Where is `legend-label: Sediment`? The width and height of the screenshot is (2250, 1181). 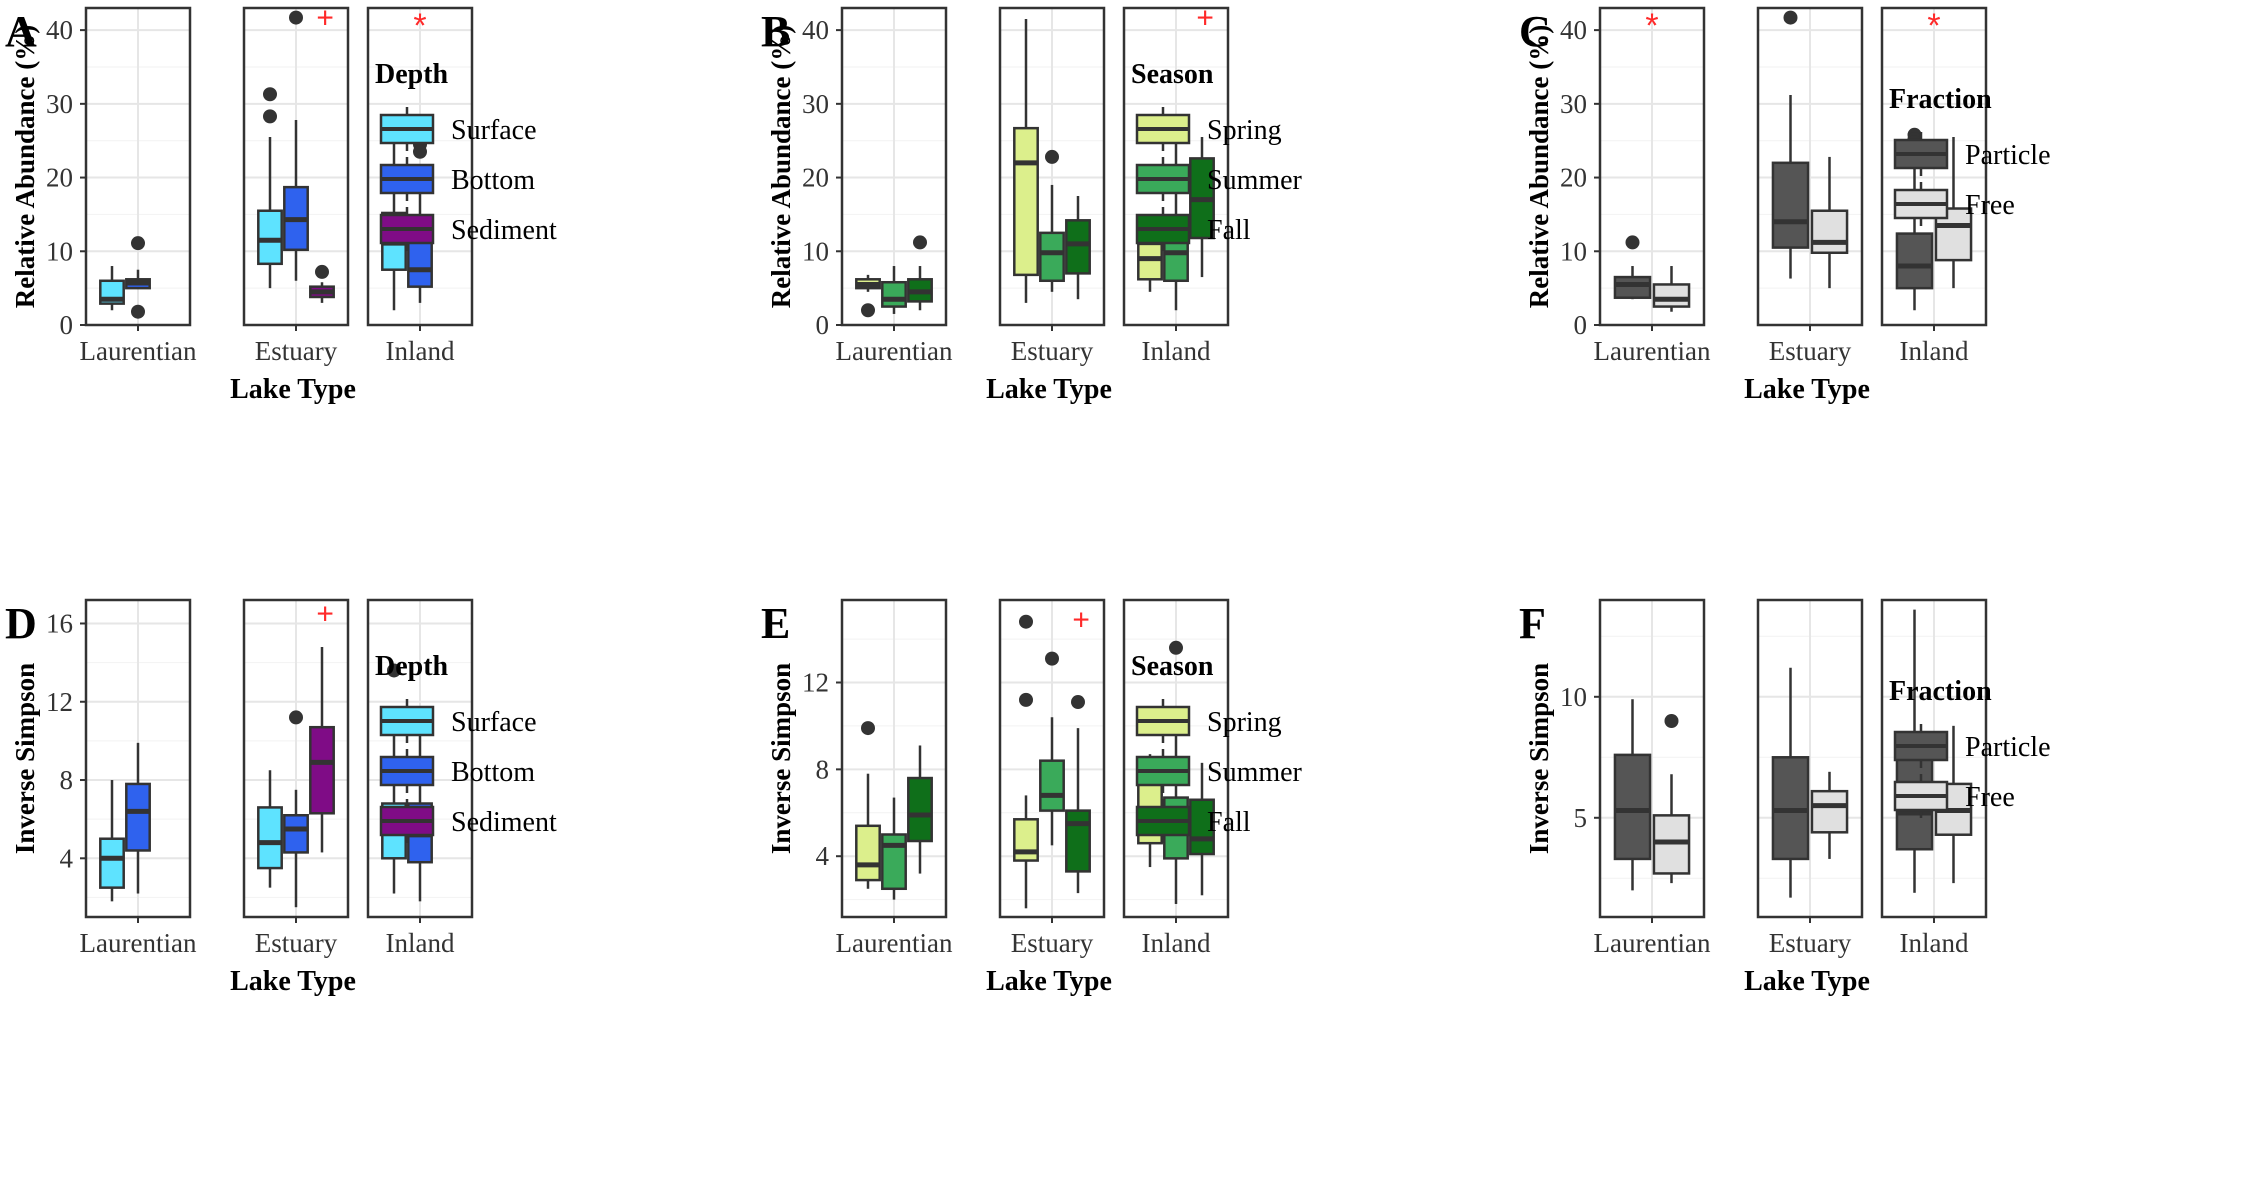
legend-label: Sediment is located at coordinates (504, 230).